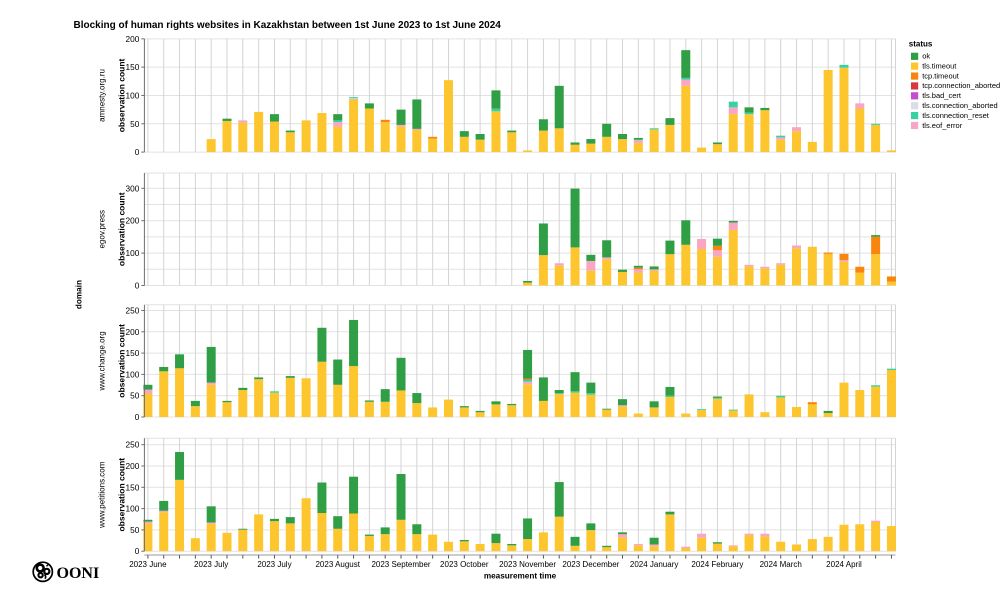 The height and width of the screenshot is (602, 1000). Describe the element at coordinates (101, 361) in the screenshot. I see `svg-text: www.change.org` at that location.